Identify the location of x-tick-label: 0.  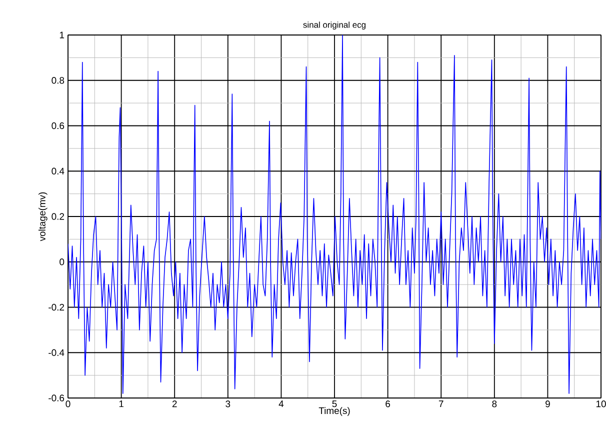
(68, 404).